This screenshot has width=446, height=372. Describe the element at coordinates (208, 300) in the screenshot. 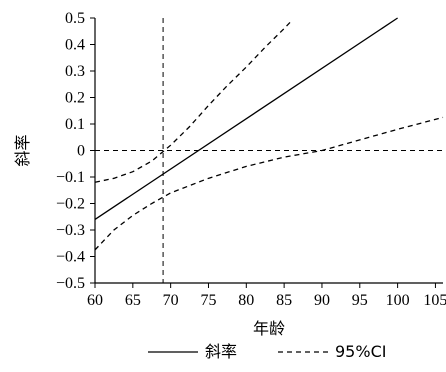

I see `x-tick-label: 75` at that location.